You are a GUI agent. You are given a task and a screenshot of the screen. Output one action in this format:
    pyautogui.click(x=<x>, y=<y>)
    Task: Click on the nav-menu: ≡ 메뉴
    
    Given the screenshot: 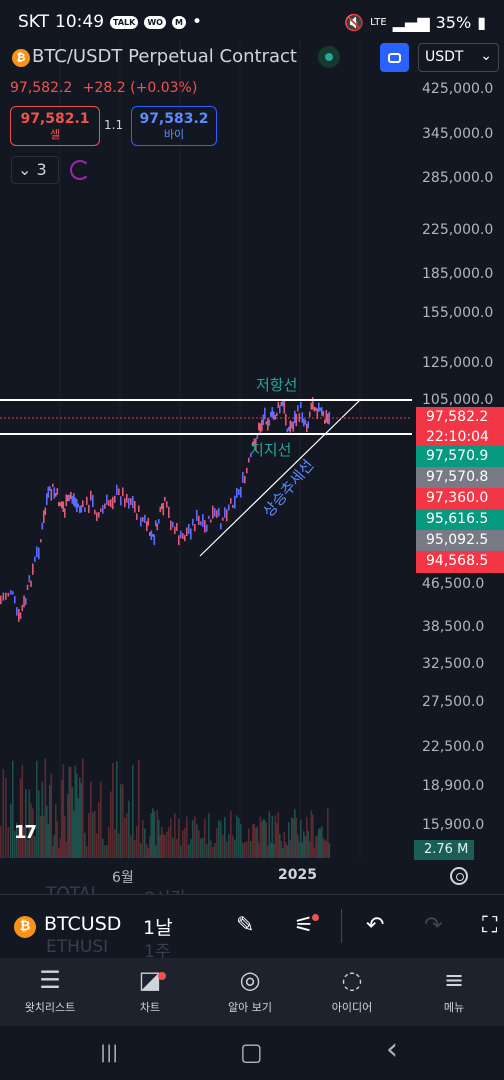 What is the action you would take?
    pyautogui.click(x=454, y=990)
    